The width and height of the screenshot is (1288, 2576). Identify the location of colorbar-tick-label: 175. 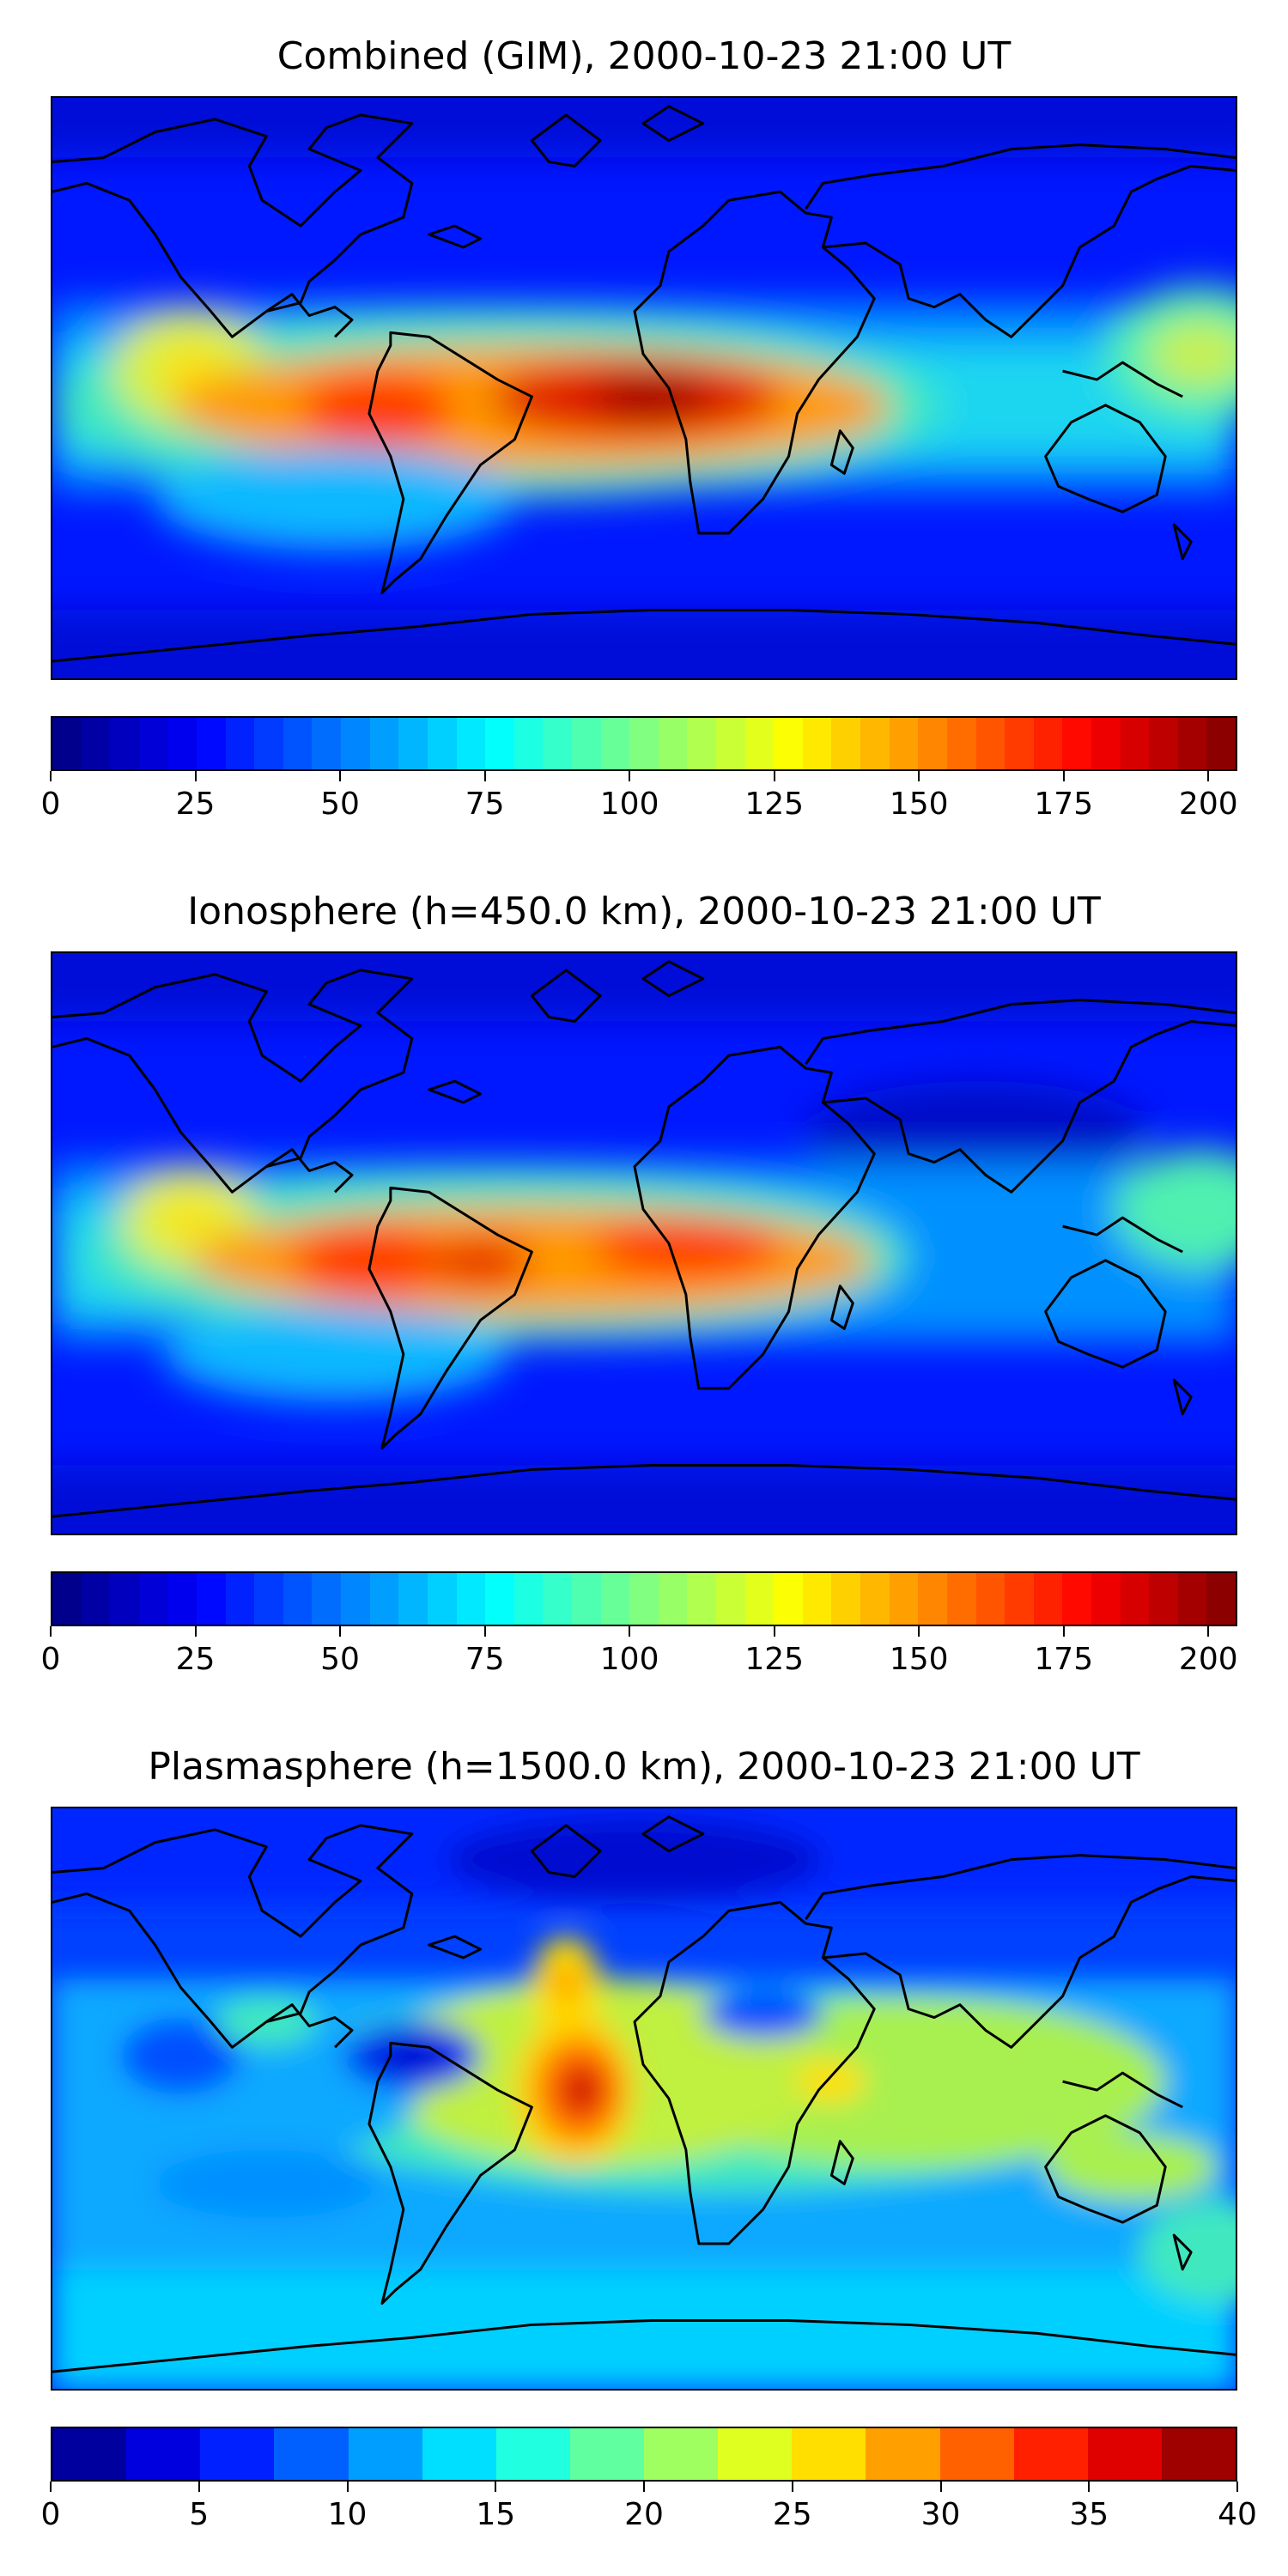
(1064, 1660).